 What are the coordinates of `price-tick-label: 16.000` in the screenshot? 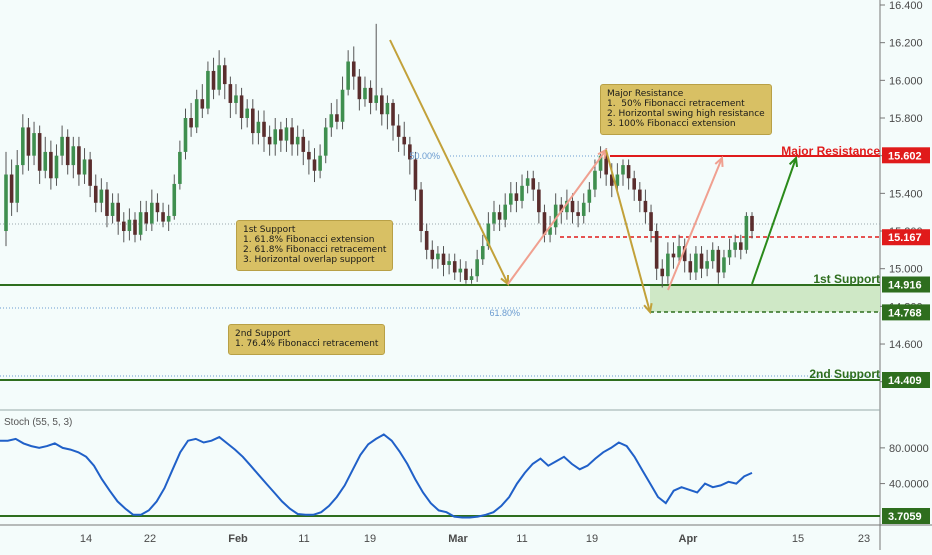 It's located at (906, 81).